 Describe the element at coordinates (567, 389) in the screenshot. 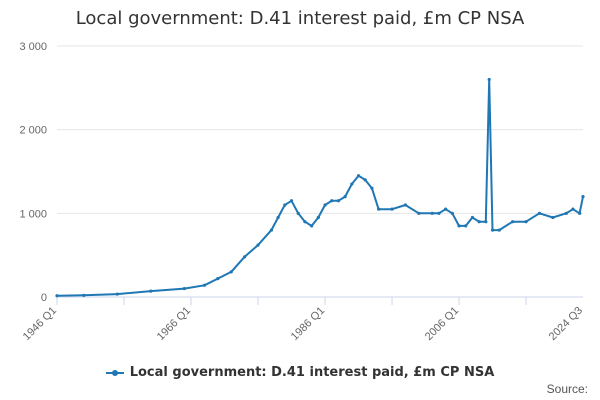

I see `source-label: Source:` at that location.